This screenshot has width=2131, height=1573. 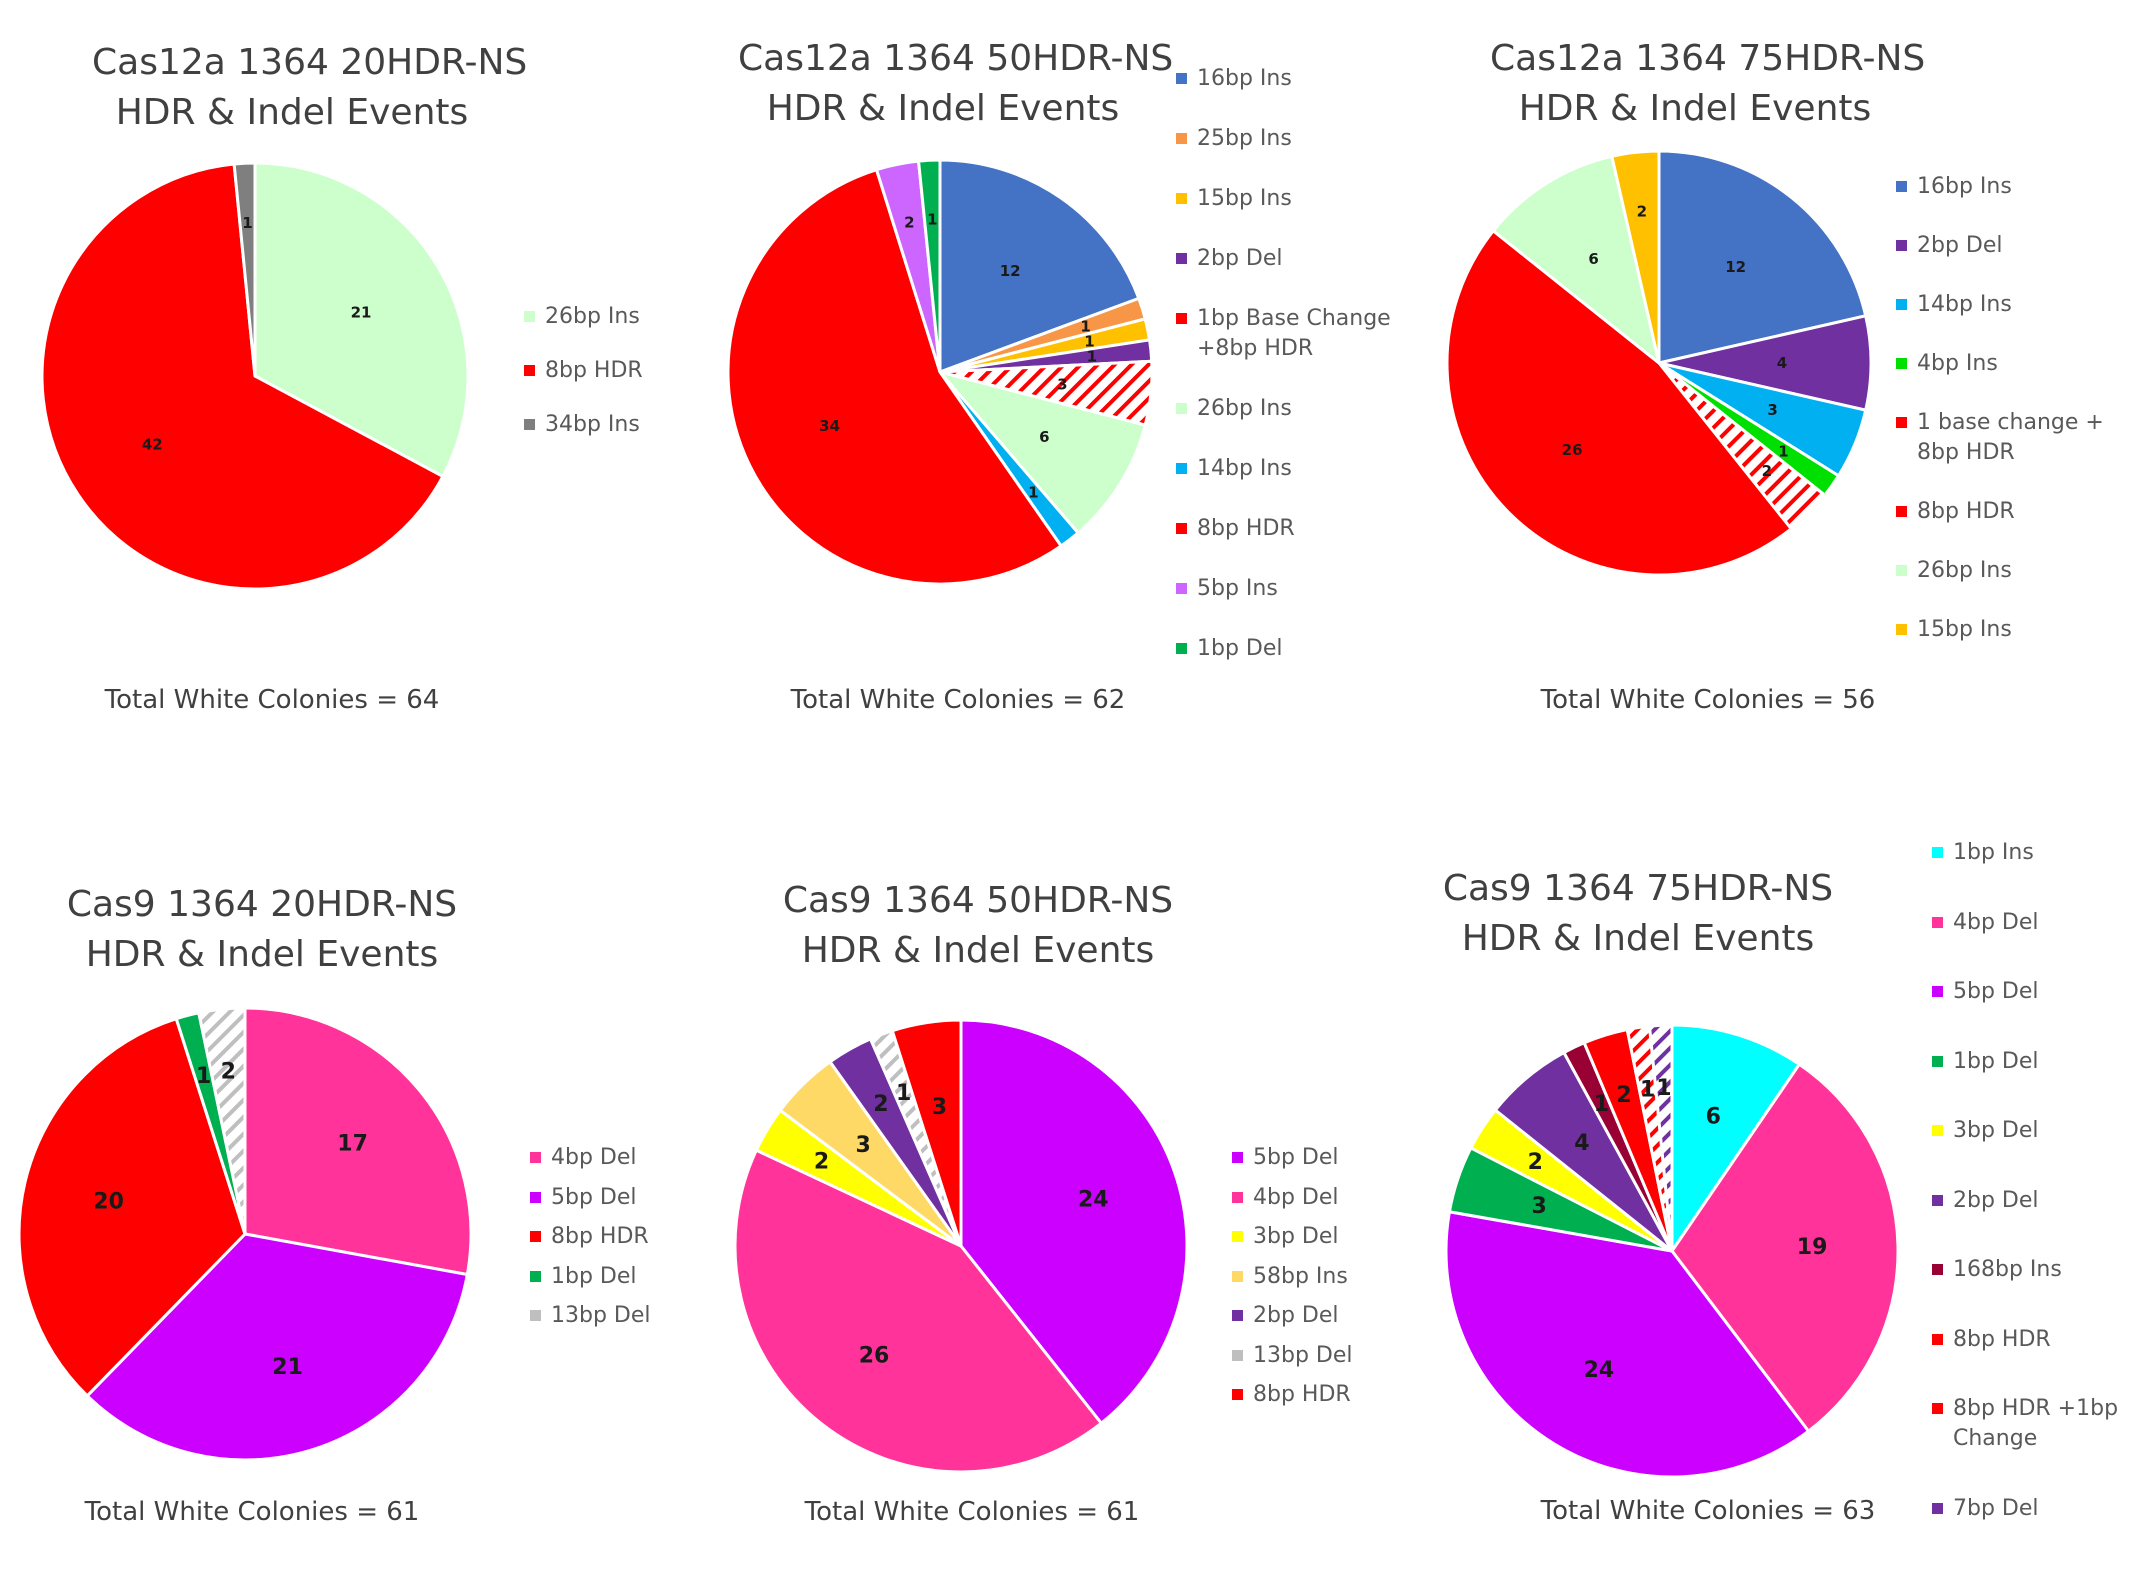 I want to click on chart-title: Cas12a 1364 20HDR-NS HDR & Indel Events, so click(x=309, y=88).